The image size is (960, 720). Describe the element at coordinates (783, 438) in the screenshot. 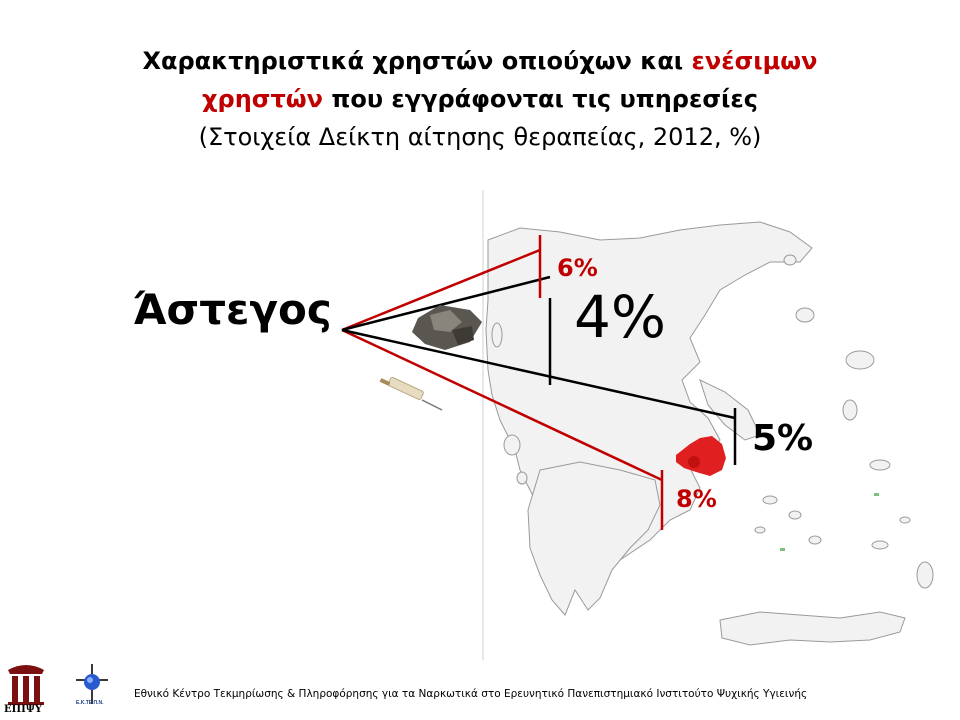

I see `opioid-bottom-percent: 5%` at that location.